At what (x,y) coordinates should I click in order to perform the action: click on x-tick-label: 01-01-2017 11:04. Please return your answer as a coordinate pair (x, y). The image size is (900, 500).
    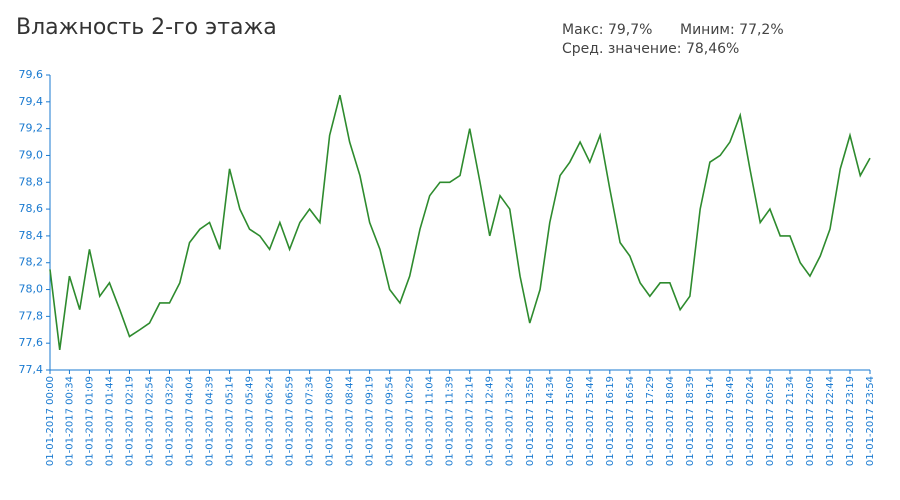
    Looking at the image, I should click on (430, 421).